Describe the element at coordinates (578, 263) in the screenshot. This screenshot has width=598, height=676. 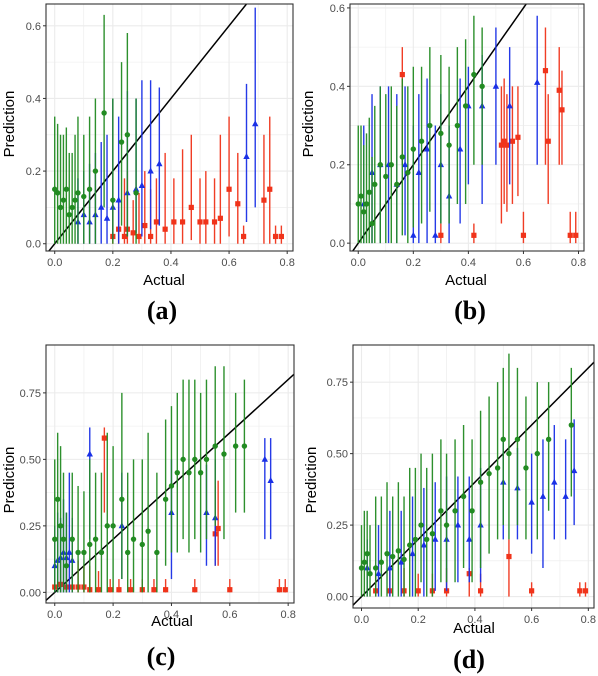
I see `panel-b-x-tick-label: 0.8` at that location.